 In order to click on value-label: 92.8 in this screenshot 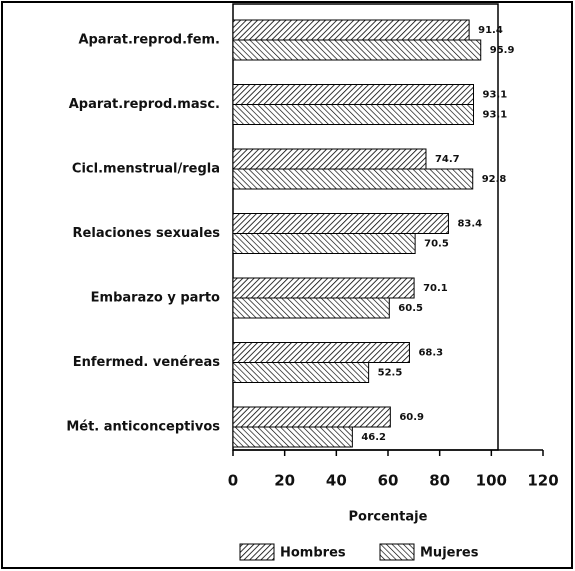, I will do `click(494, 179)`.